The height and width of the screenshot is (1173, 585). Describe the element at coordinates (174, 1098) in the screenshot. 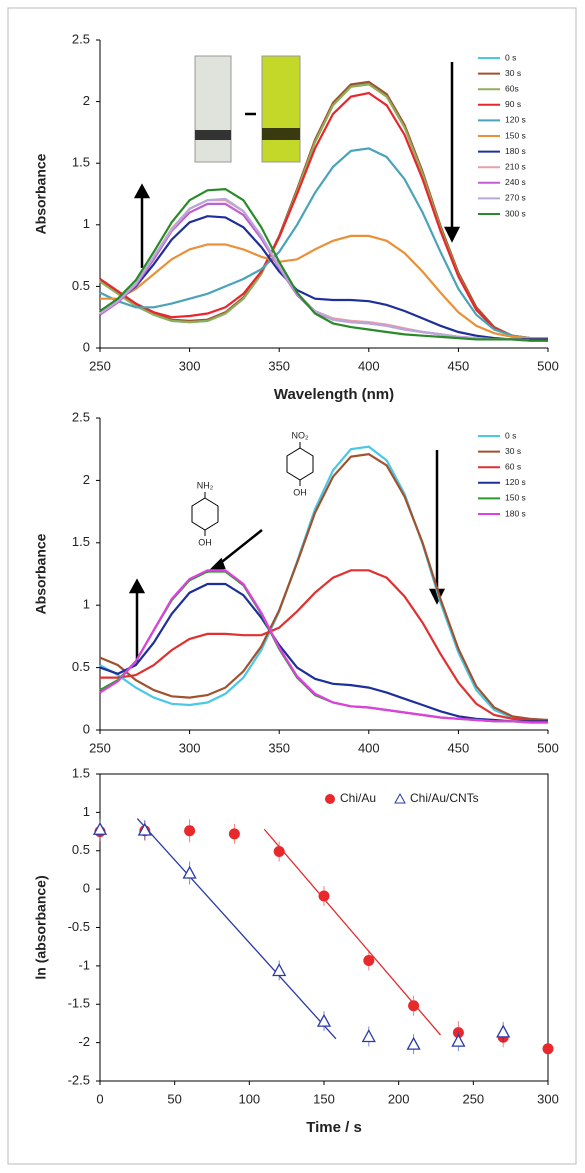

I see `x-tick-label: 50` at that location.